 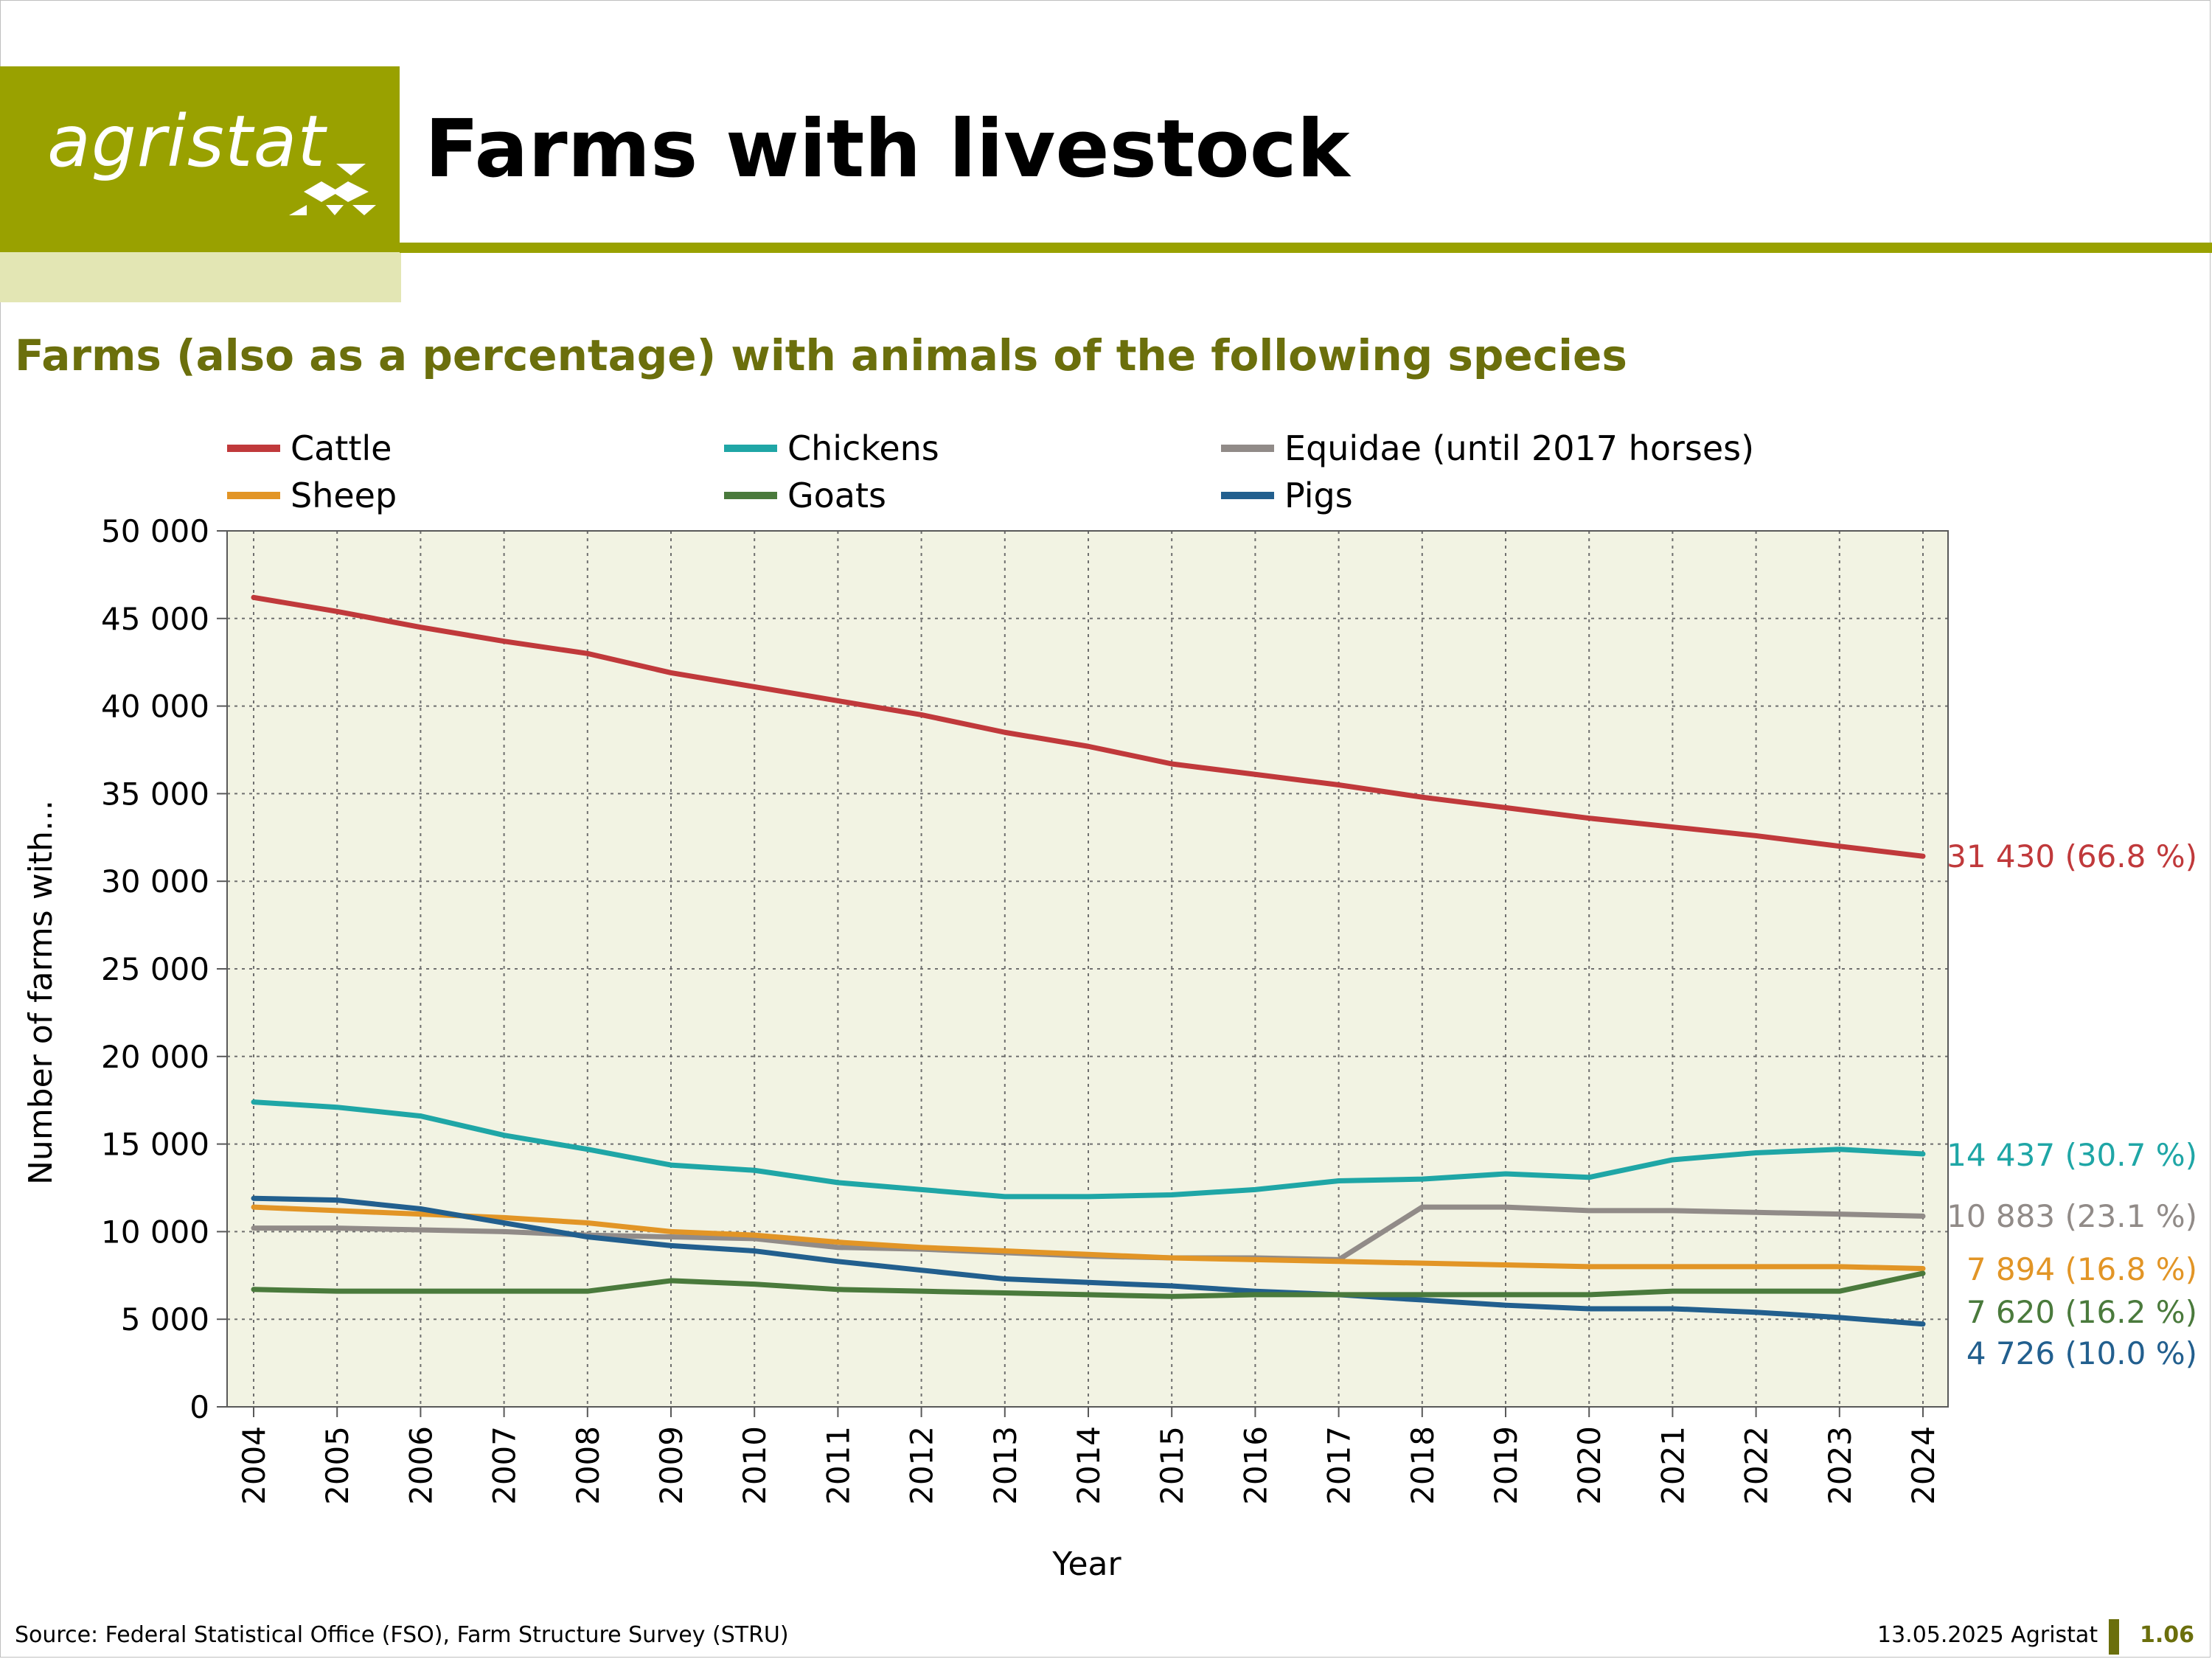 I want to click on legend-item: Chickens, so click(x=831, y=448).